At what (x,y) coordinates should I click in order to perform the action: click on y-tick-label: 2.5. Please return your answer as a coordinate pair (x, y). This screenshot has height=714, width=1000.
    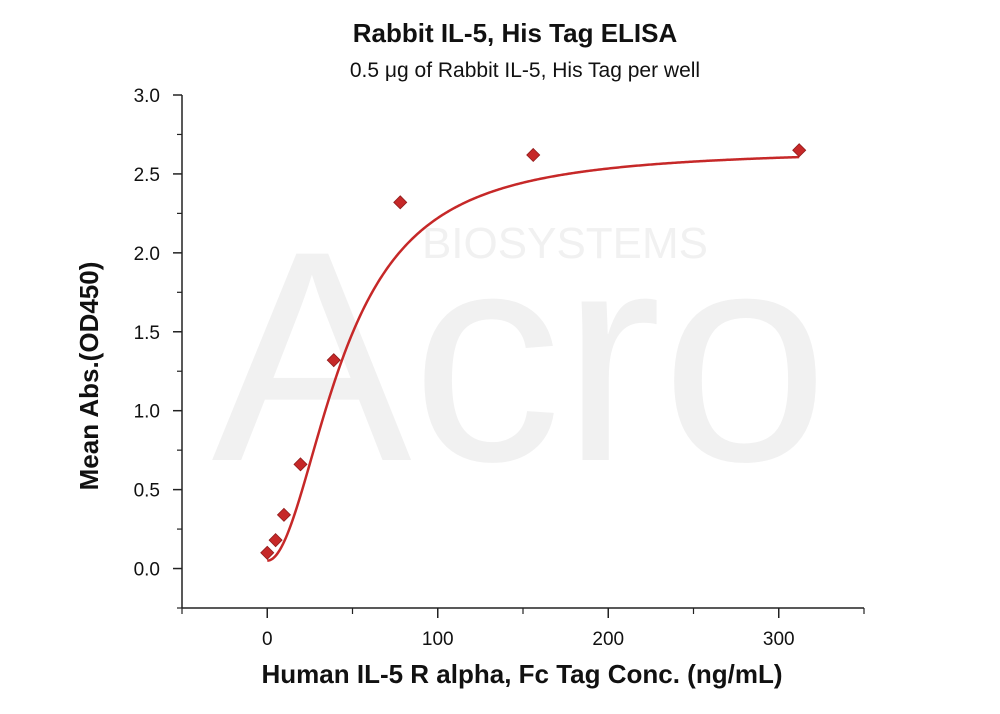
    Looking at the image, I should click on (147, 175).